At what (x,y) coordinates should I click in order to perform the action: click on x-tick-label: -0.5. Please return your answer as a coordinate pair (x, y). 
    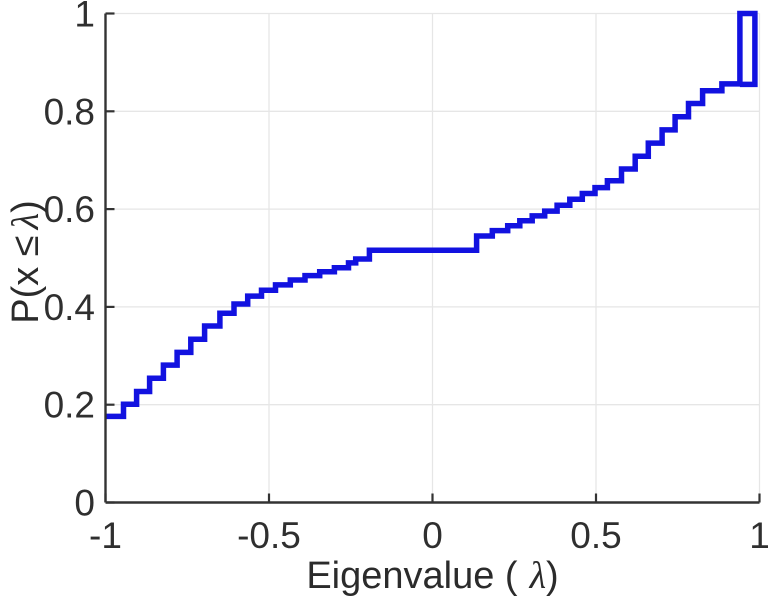
    Looking at the image, I should click on (269, 535).